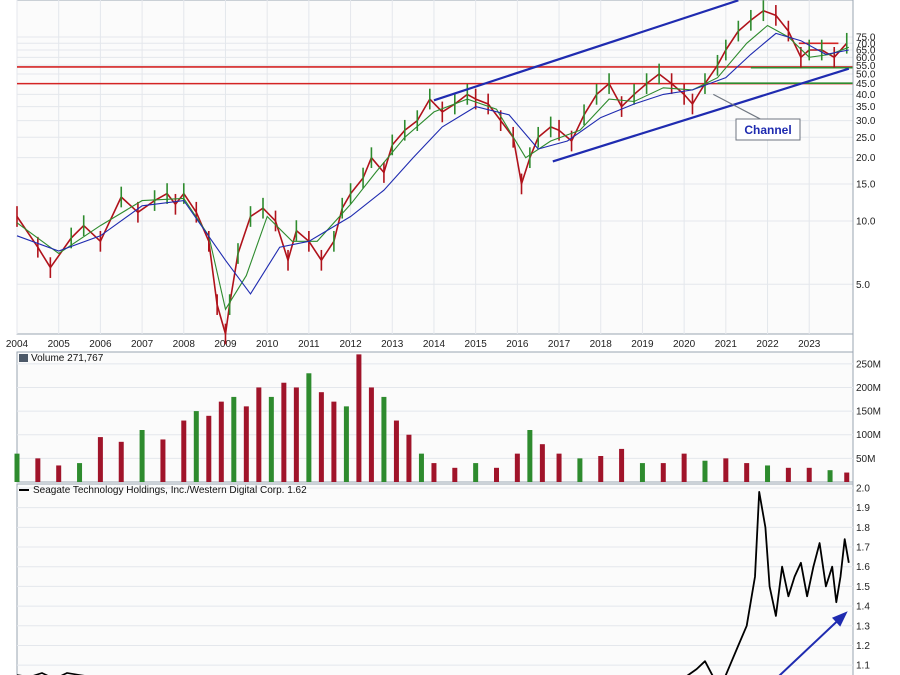  Describe the element at coordinates (863, 508) in the screenshot. I see `ratio-y-tick-label: 1.9` at that location.